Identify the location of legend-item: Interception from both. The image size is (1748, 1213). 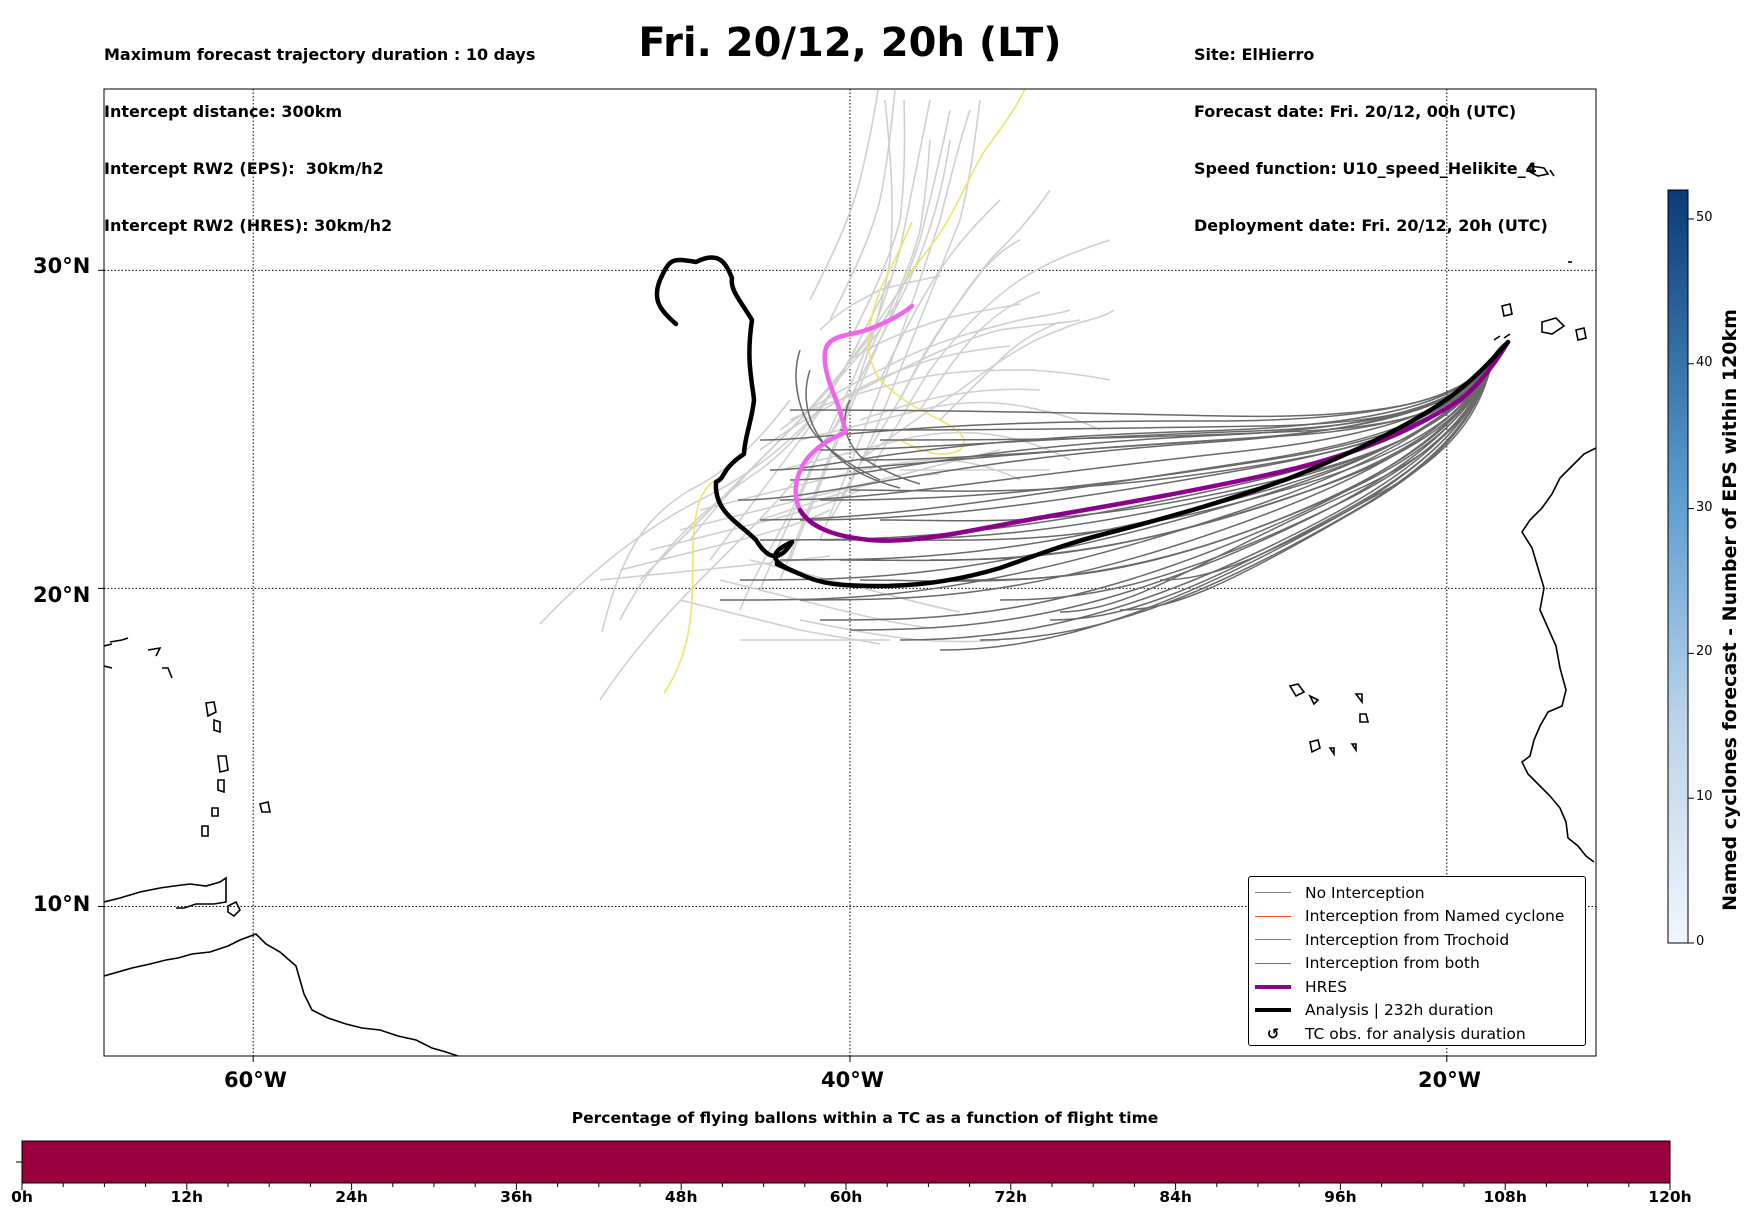
(1417, 964).